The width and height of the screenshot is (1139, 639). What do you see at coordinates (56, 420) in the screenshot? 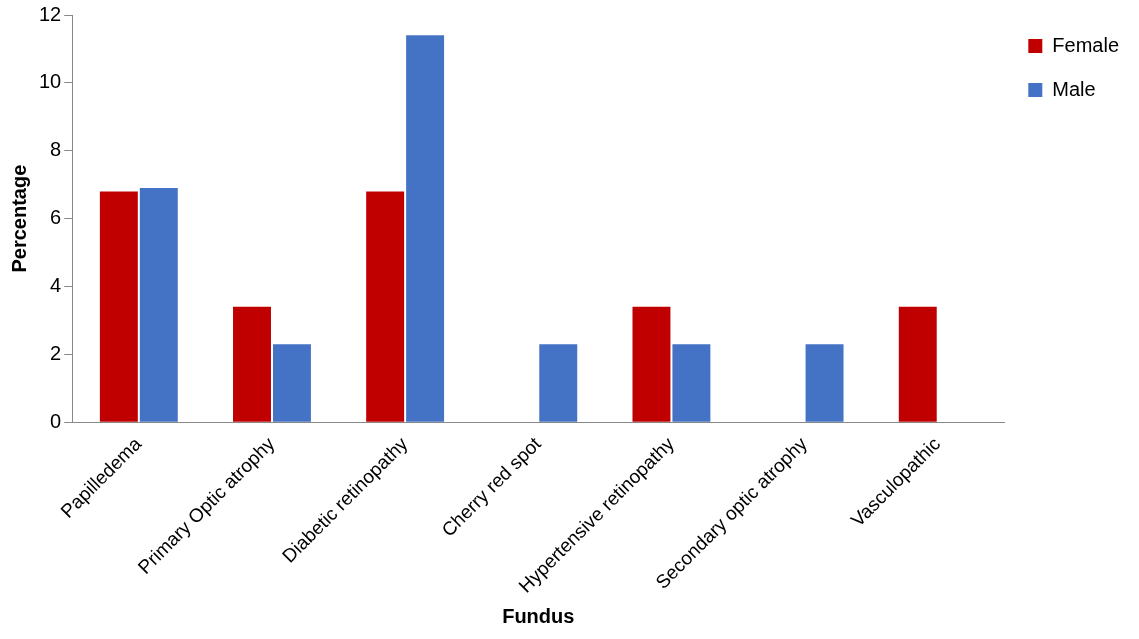
I see `y-tick-label: 0` at bounding box center [56, 420].